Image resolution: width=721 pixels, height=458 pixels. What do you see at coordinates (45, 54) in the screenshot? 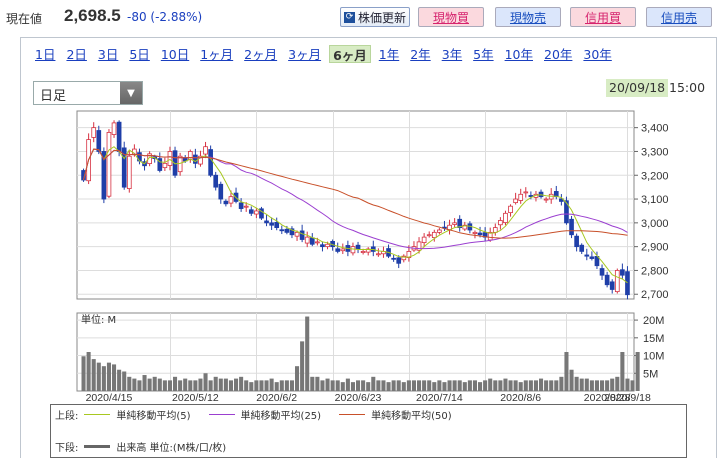
I see `tab-1: 1日` at bounding box center [45, 54].